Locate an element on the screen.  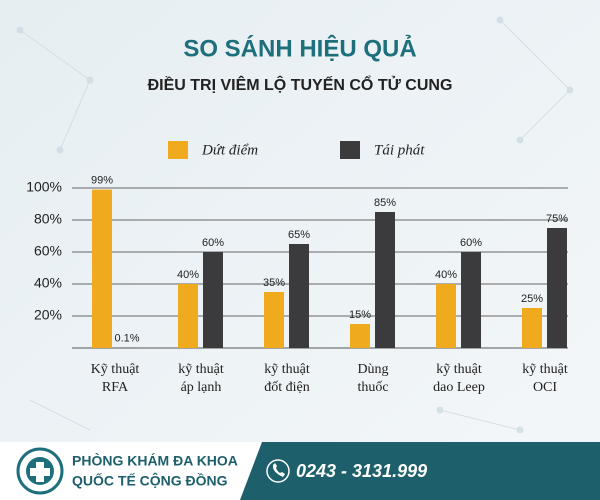
x-tick-label: Kỹ thuật is located at coordinates (115, 369).